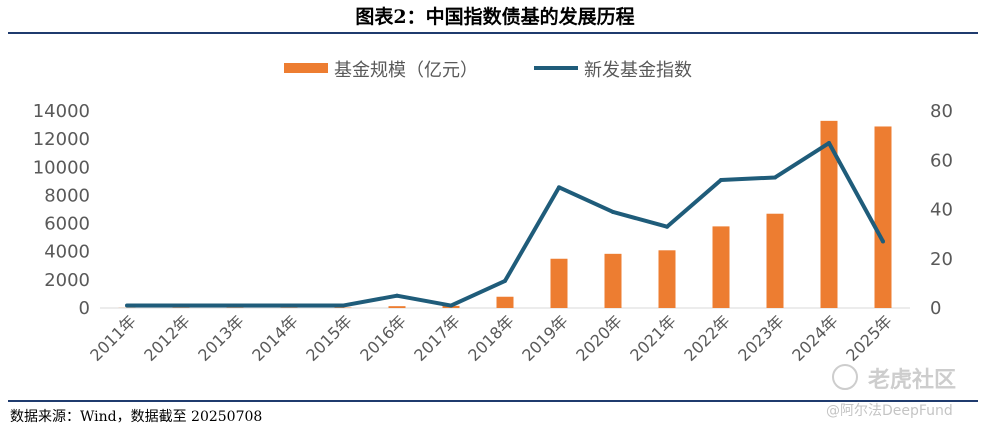  Describe the element at coordinates (941, 111) in the screenshot. I see `y-right-tick-label: 80` at that location.